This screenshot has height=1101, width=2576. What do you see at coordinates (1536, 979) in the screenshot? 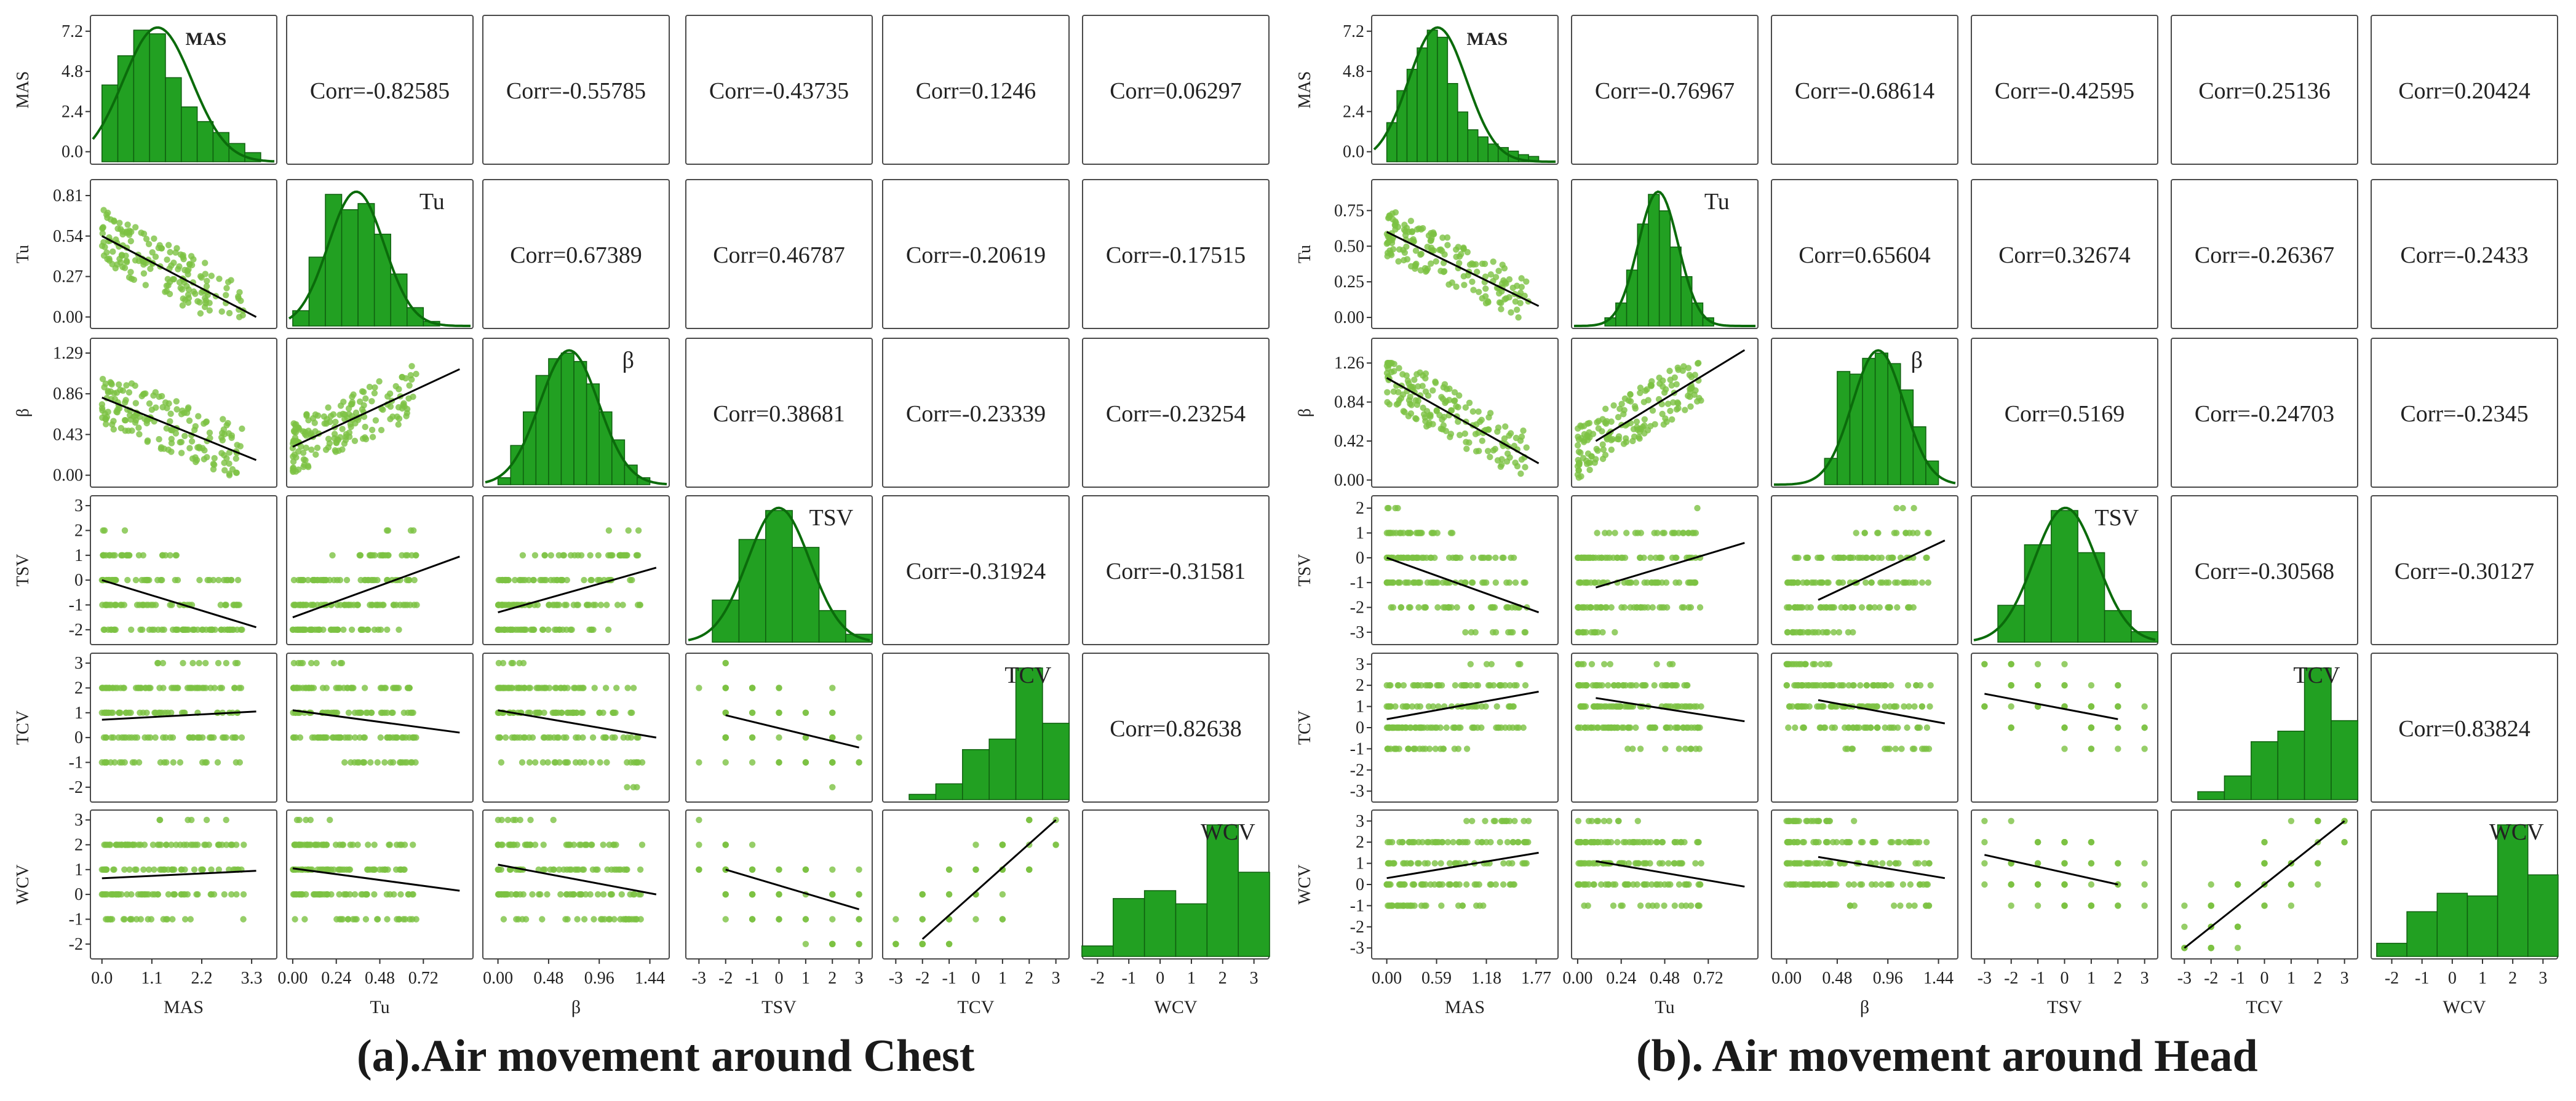
I see `x-tick-label: 1.77` at bounding box center [1536, 979].